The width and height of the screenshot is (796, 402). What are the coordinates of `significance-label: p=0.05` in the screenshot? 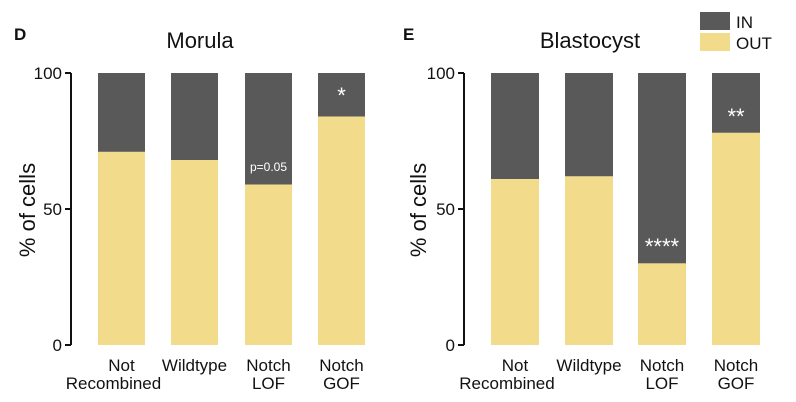 It's located at (268, 167).